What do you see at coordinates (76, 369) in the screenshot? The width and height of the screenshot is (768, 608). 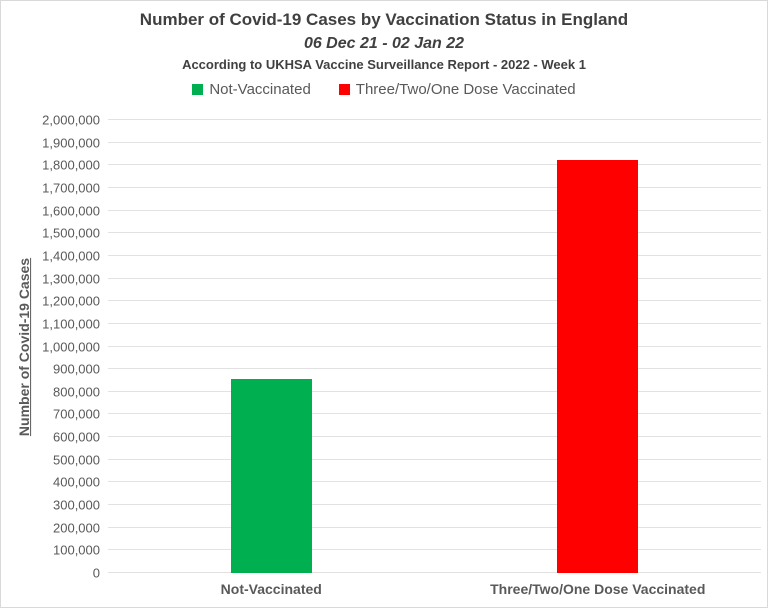 I see `y-tick-label: 900,000` at bounding box center [76, 369].